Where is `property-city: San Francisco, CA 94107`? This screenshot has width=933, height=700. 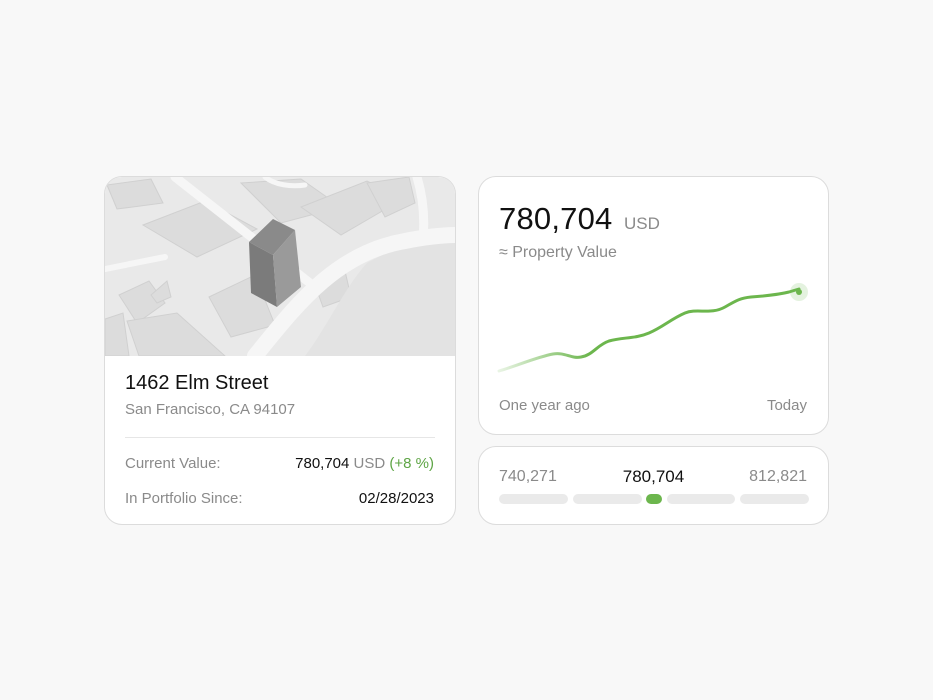 property-city: San Francisco, CA 94107 is located at coordinates (210, 409).